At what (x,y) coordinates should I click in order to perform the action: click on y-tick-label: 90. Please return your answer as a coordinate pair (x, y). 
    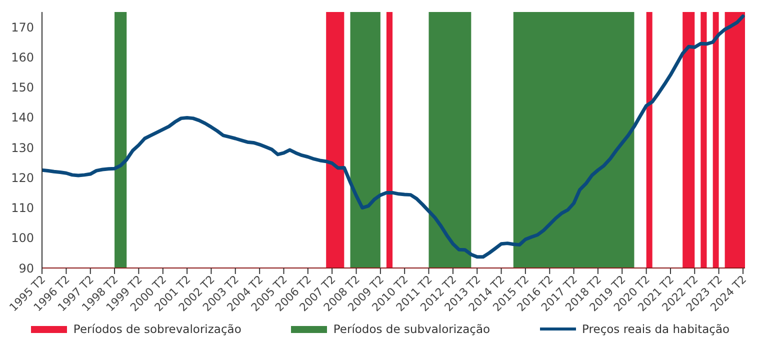
    Looking at the image, I should click on (26, 268).